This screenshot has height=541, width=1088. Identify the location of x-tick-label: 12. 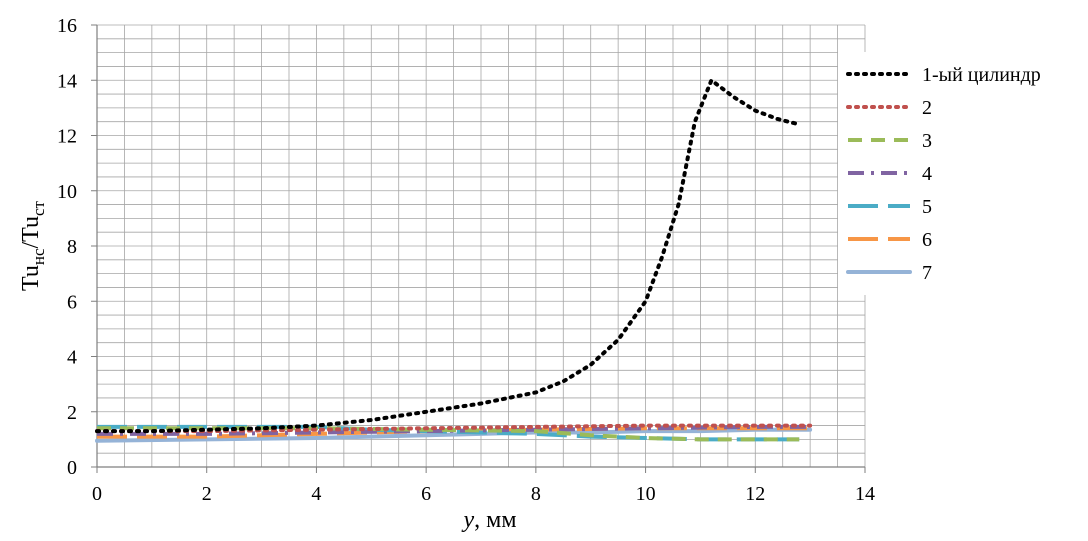
(755, 494).